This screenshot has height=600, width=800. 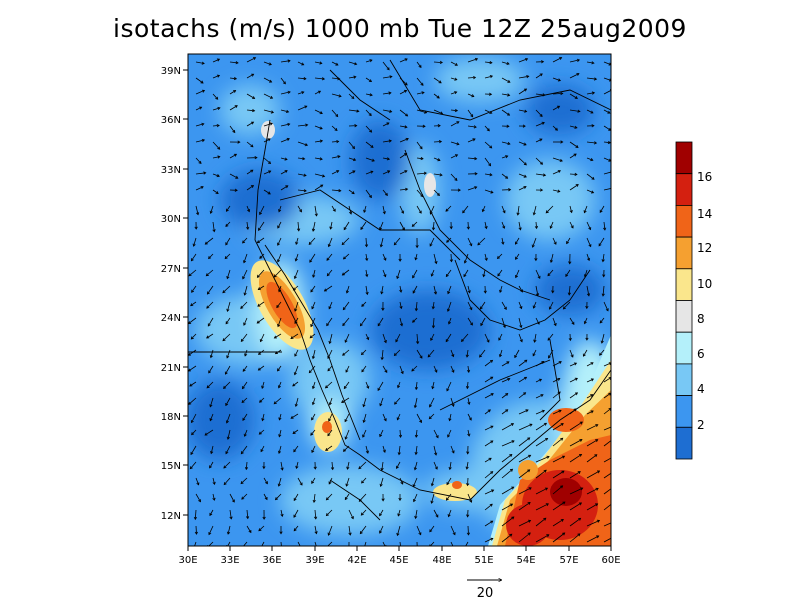 I want to click on lon-tick-label: 36E, so click(x=271, y=560).